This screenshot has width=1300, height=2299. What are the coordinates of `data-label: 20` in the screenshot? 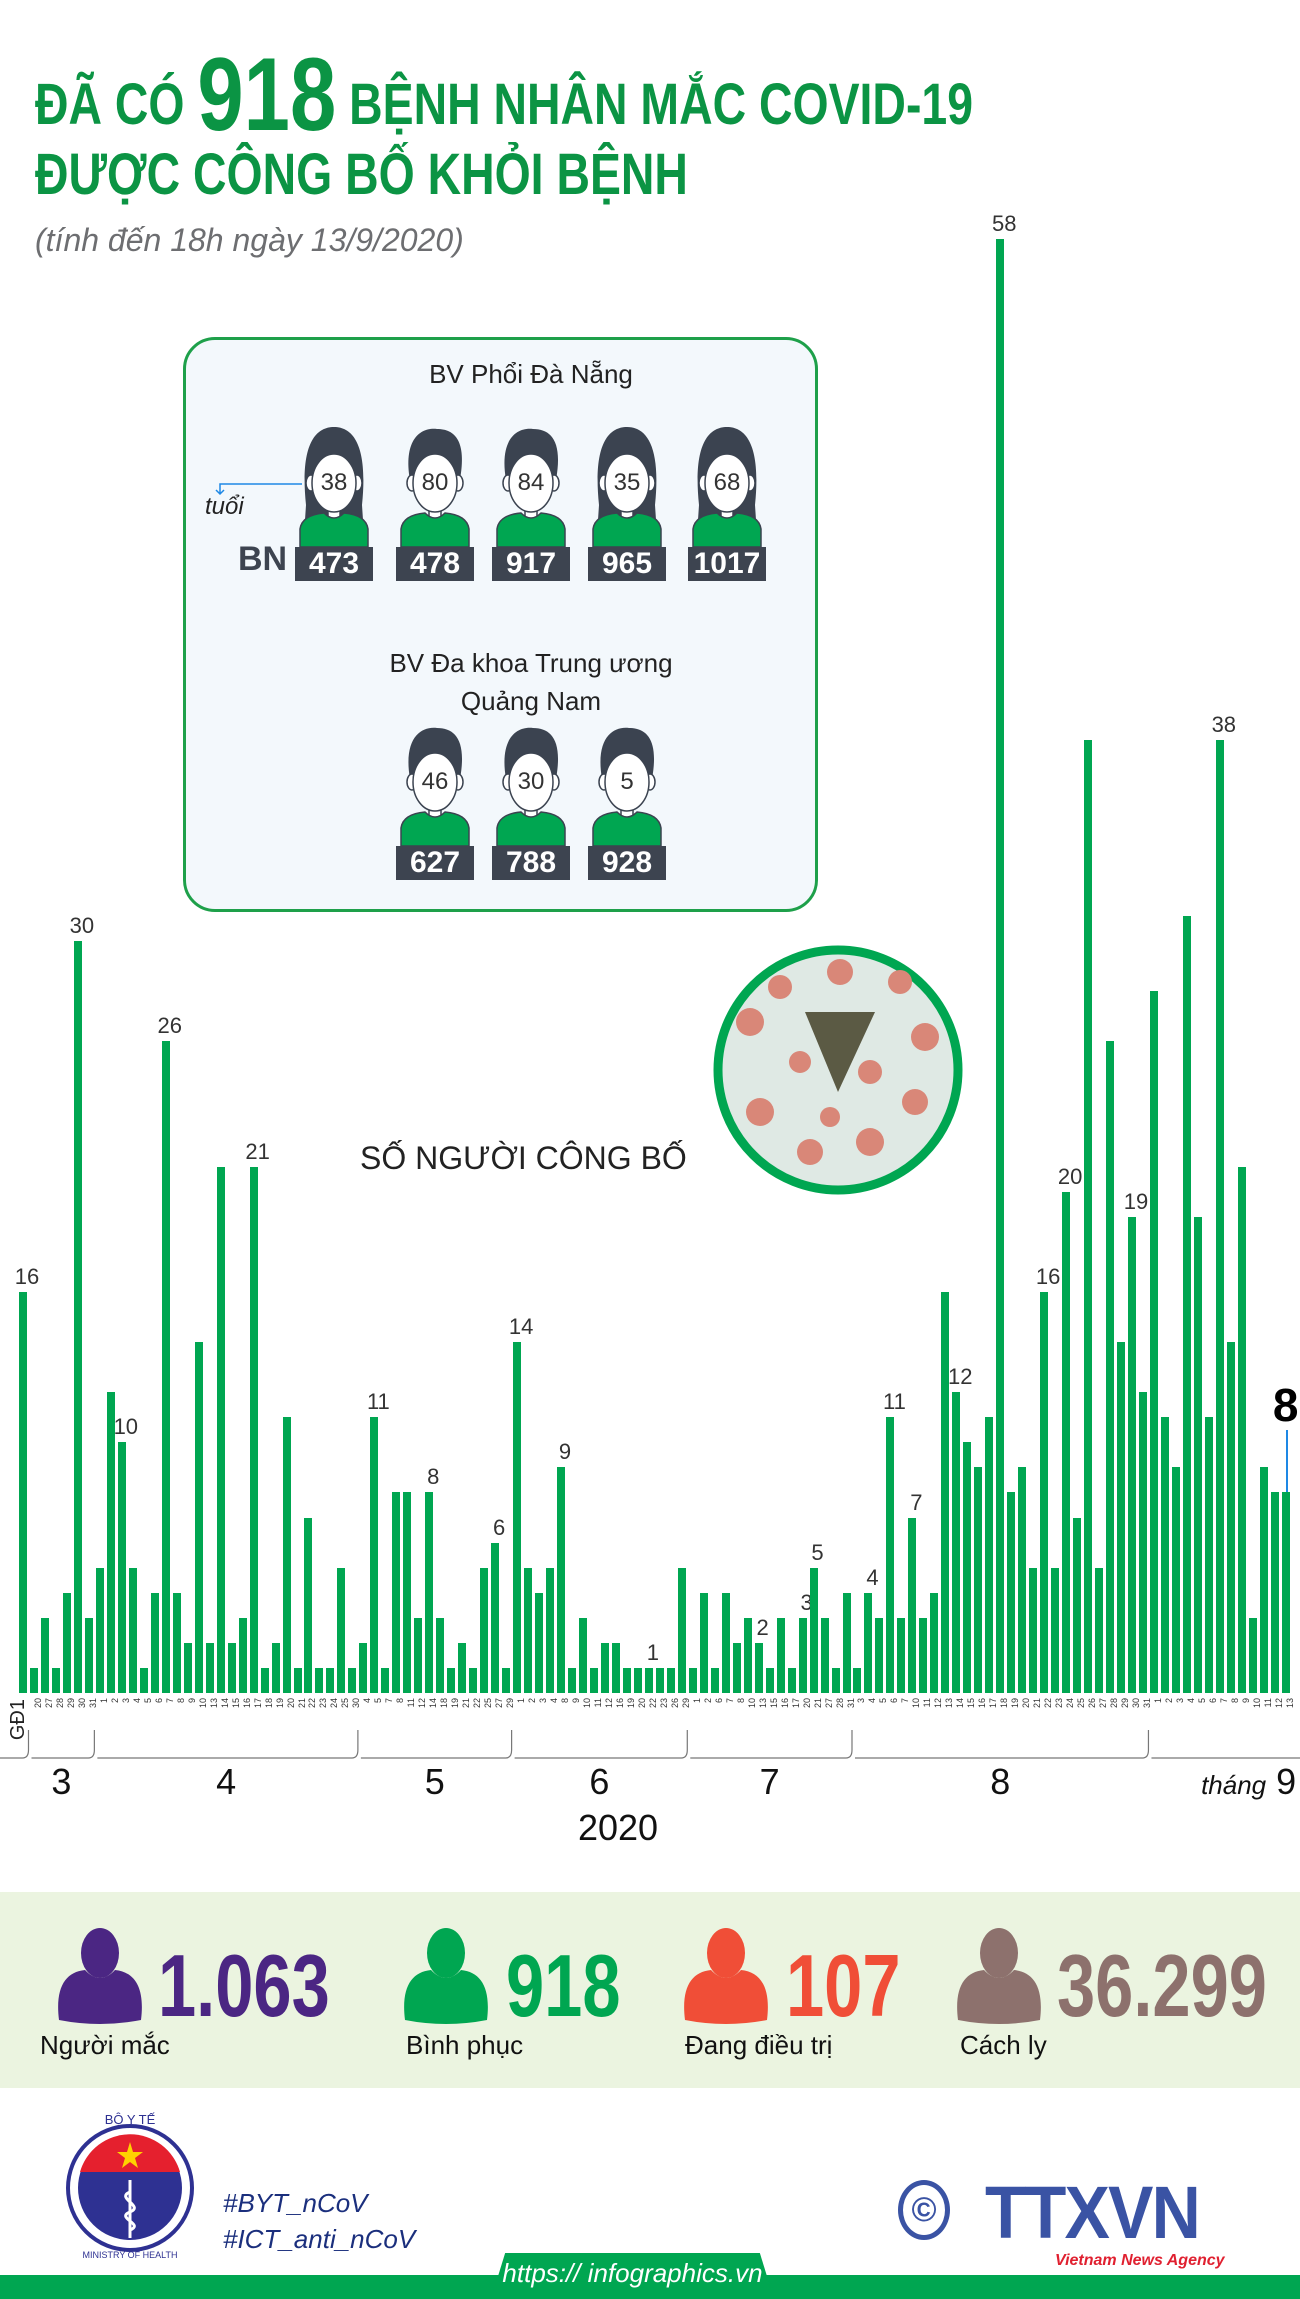 It's located at (1070, 1176).